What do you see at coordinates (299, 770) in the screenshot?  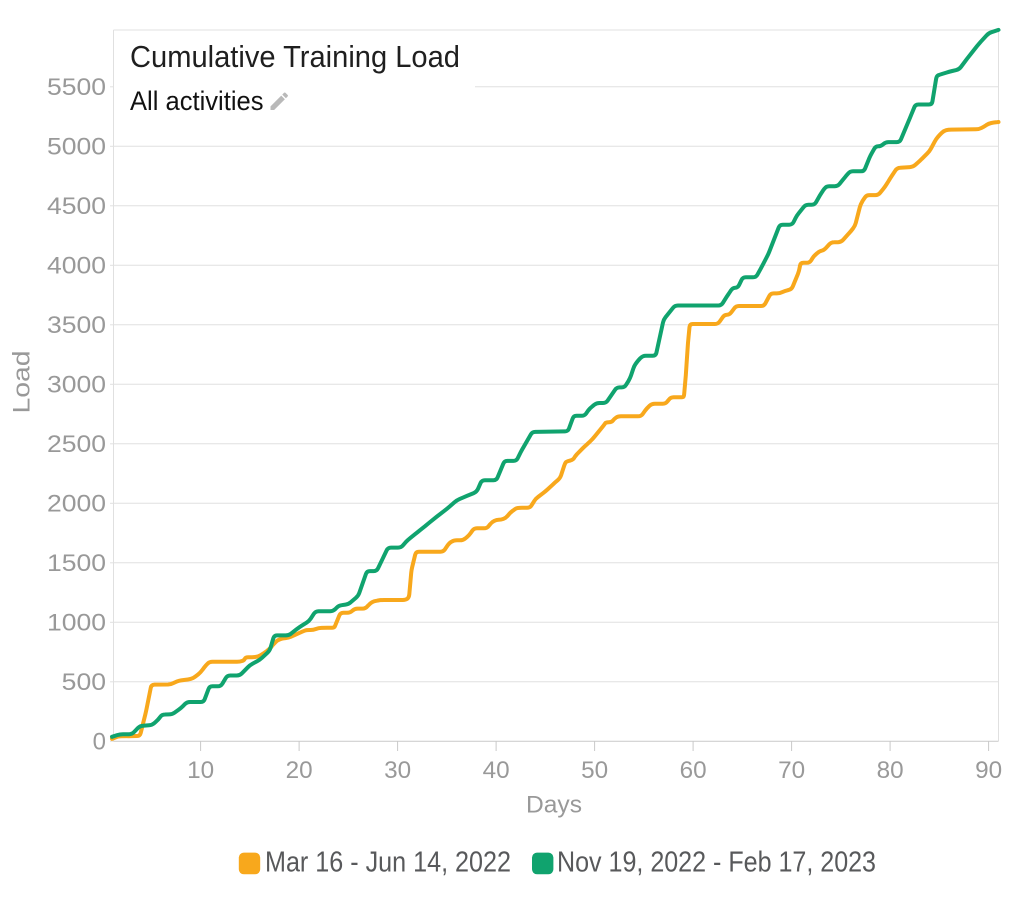 I see `svg-text: 20` at bounding box center [299, 770].